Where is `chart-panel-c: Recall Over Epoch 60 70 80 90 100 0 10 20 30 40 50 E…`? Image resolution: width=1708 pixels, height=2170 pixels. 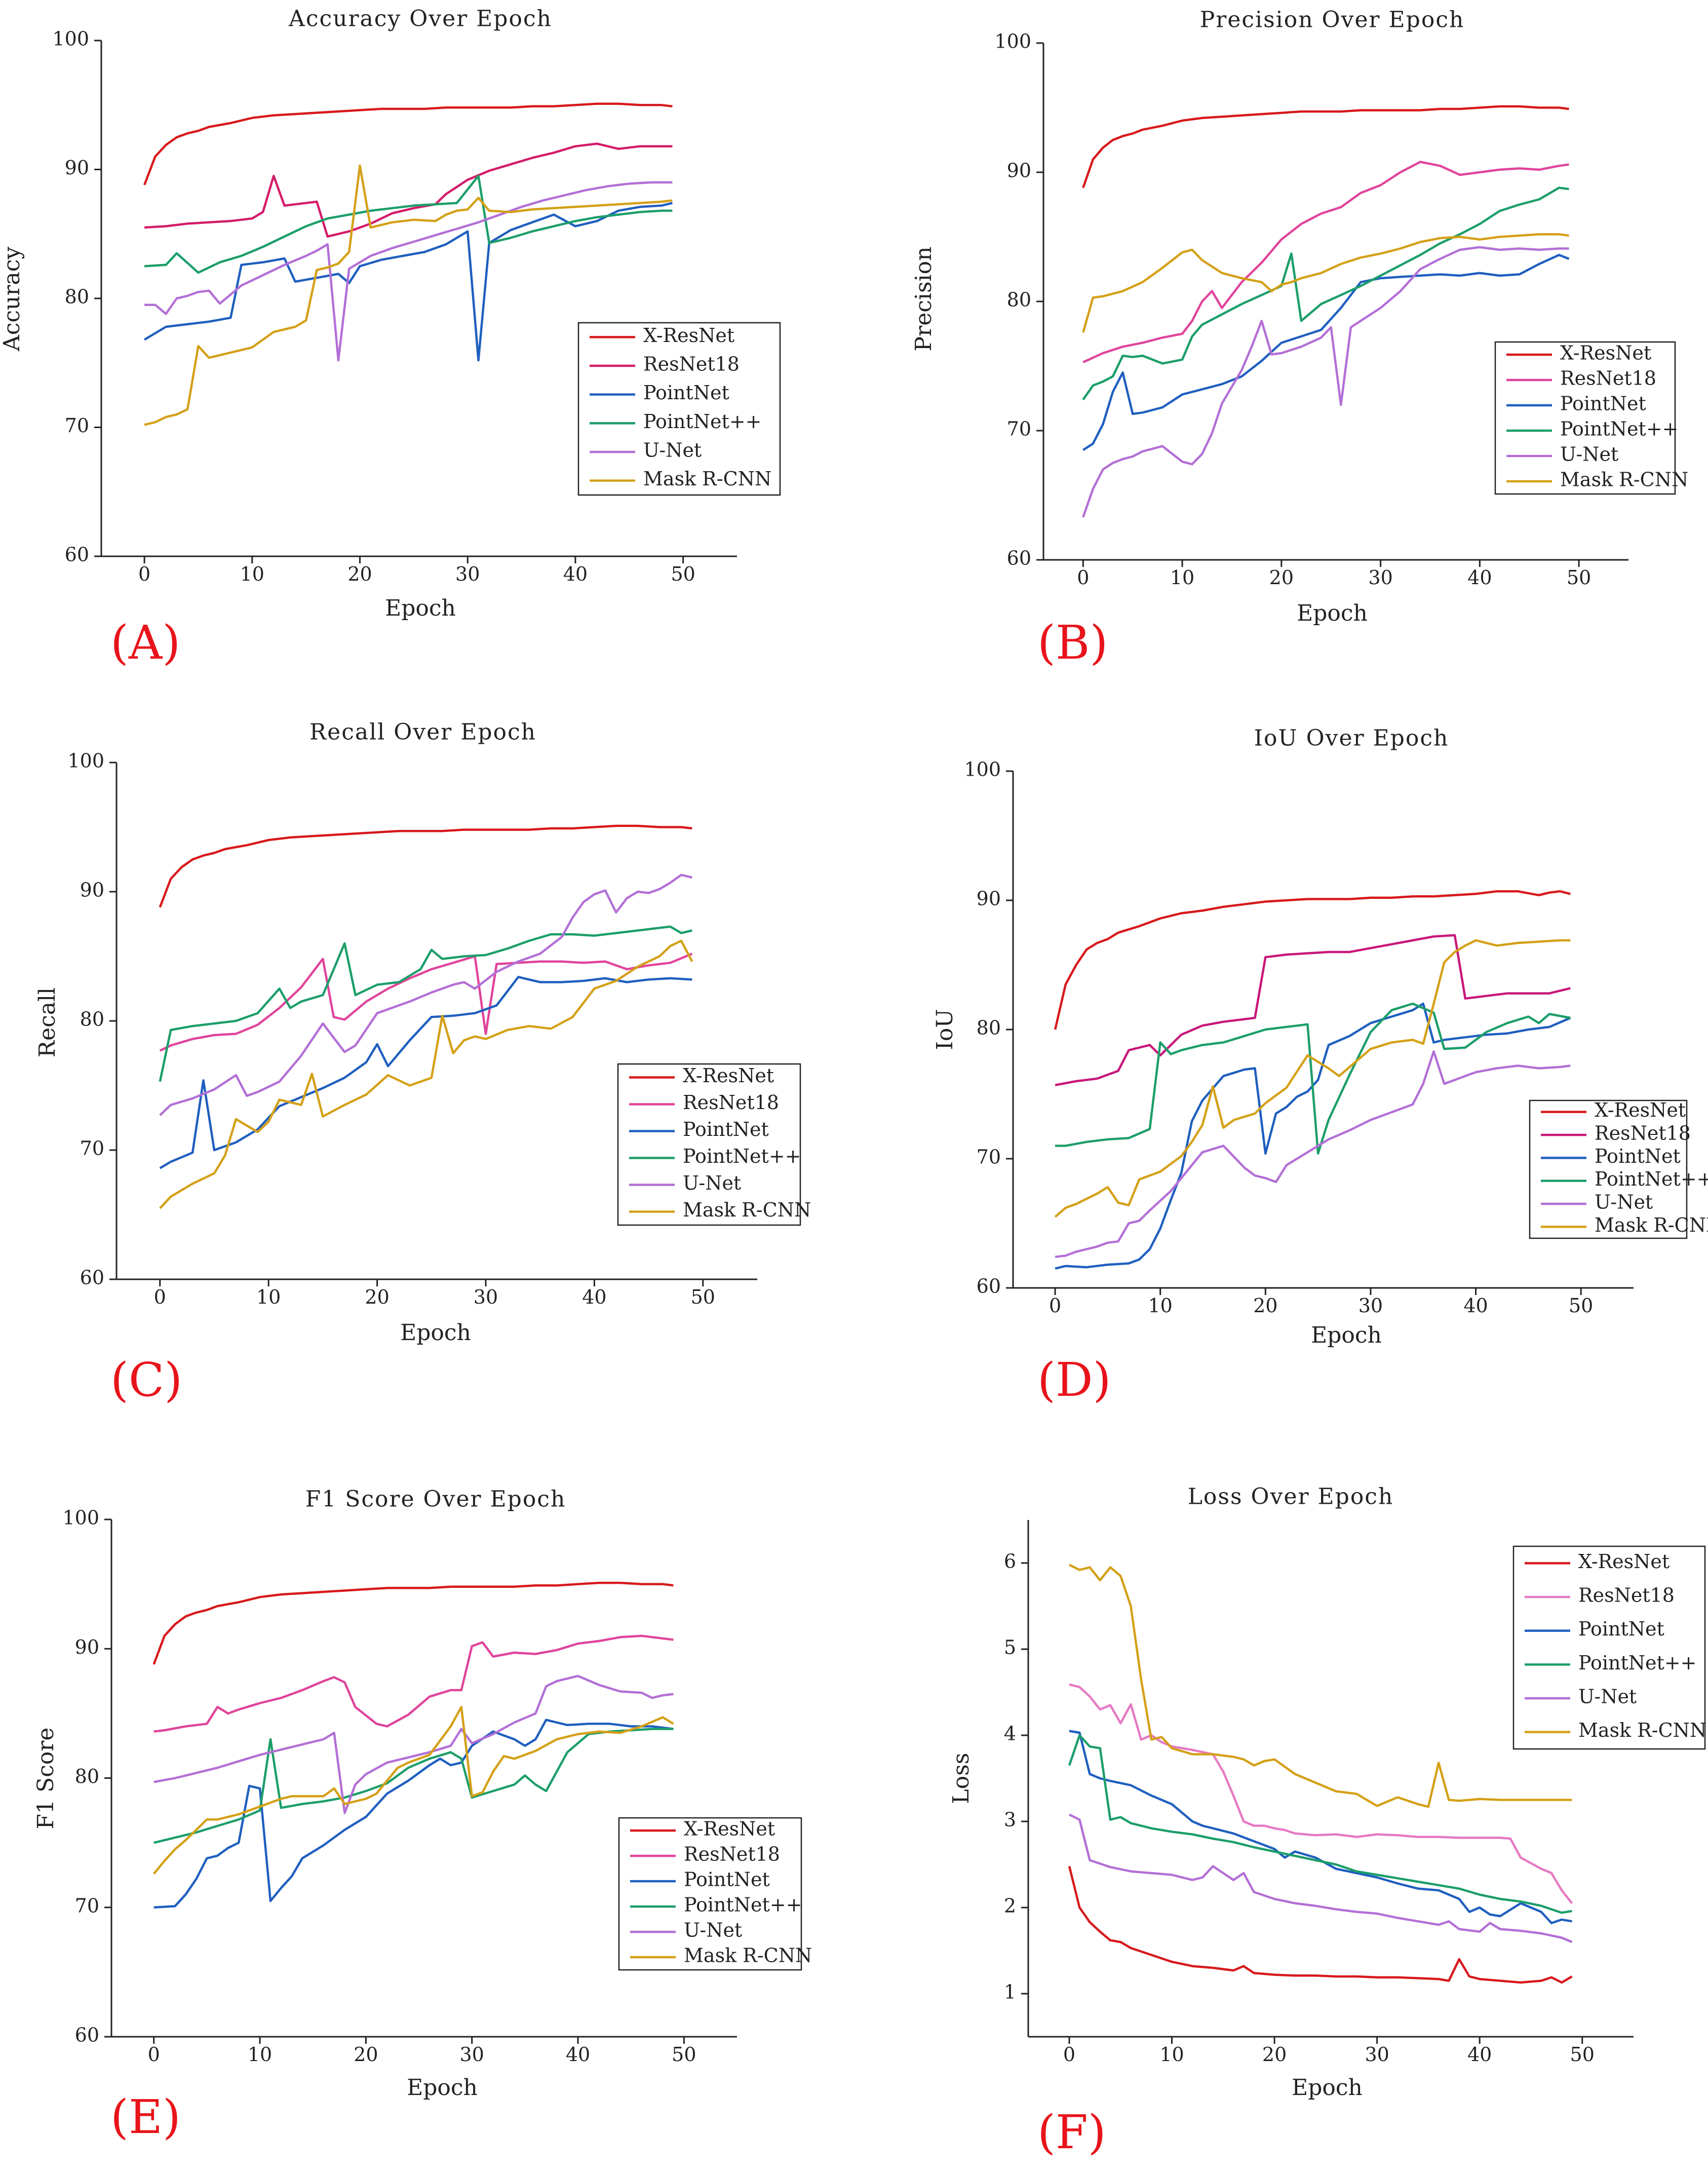 chart-panel-c: Recall Over Epoch 60 70 80 90 100 0 10 20 30 40 50 E… is located at coordinates (422, 1063).